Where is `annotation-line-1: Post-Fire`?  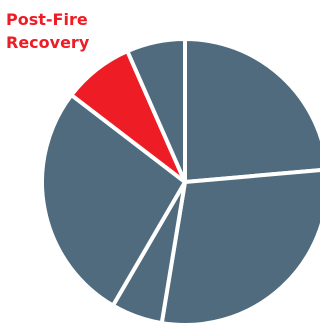 annotation-line-1: Post-Fire is located at coordinates (47, 19).